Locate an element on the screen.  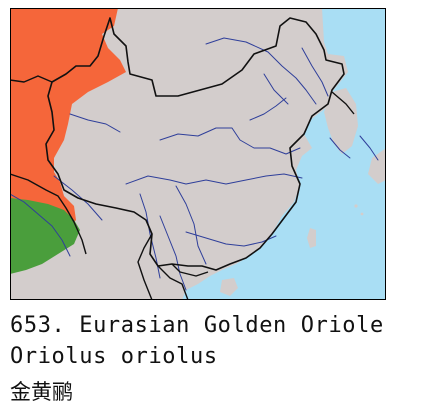
scientific-name: Oriolus oriolus is located at coordinates (114, 356).